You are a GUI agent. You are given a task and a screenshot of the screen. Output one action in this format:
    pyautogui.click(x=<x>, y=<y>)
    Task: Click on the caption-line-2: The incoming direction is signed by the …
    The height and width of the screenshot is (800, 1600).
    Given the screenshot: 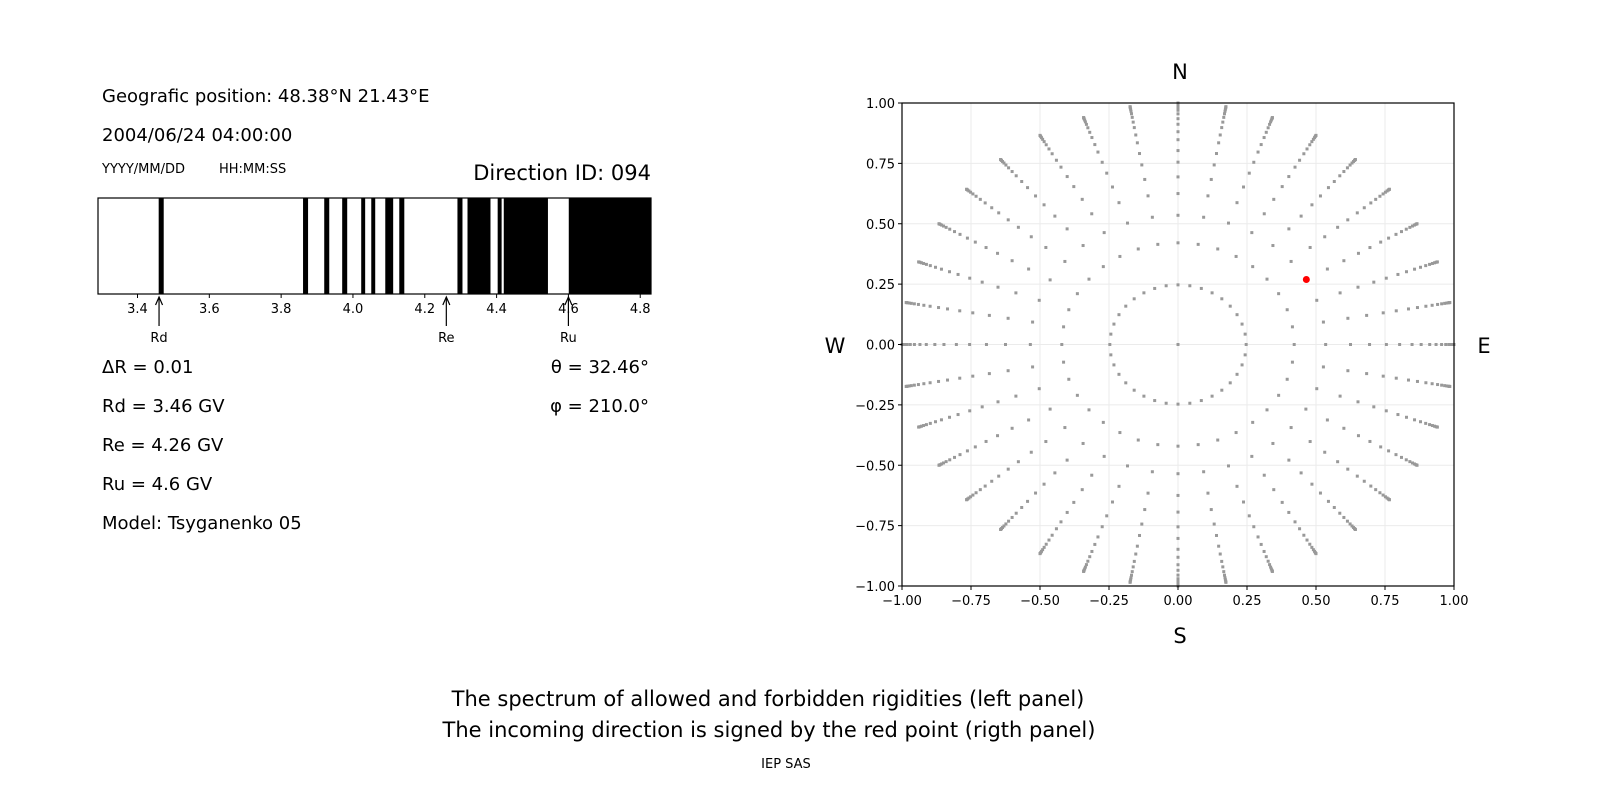 What is the action you would take?
    pyautogui.click(x=769, y=730)
    